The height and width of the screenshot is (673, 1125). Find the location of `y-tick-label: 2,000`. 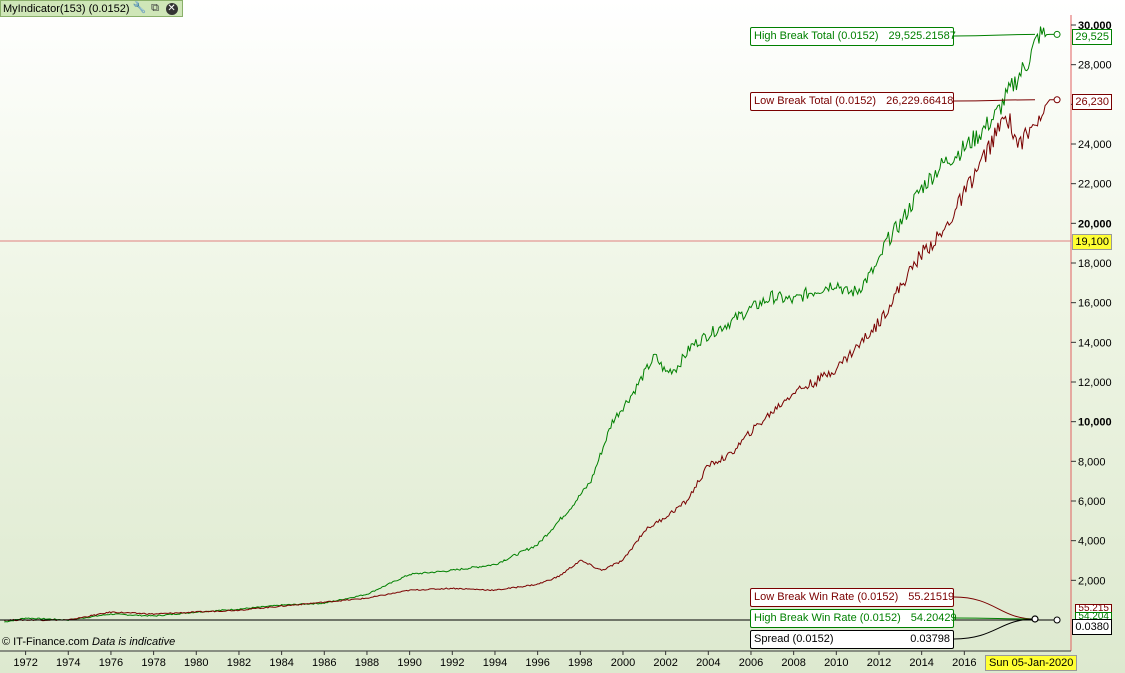

y-tick-label: 2,000 is located at coordinates (1092, 581).